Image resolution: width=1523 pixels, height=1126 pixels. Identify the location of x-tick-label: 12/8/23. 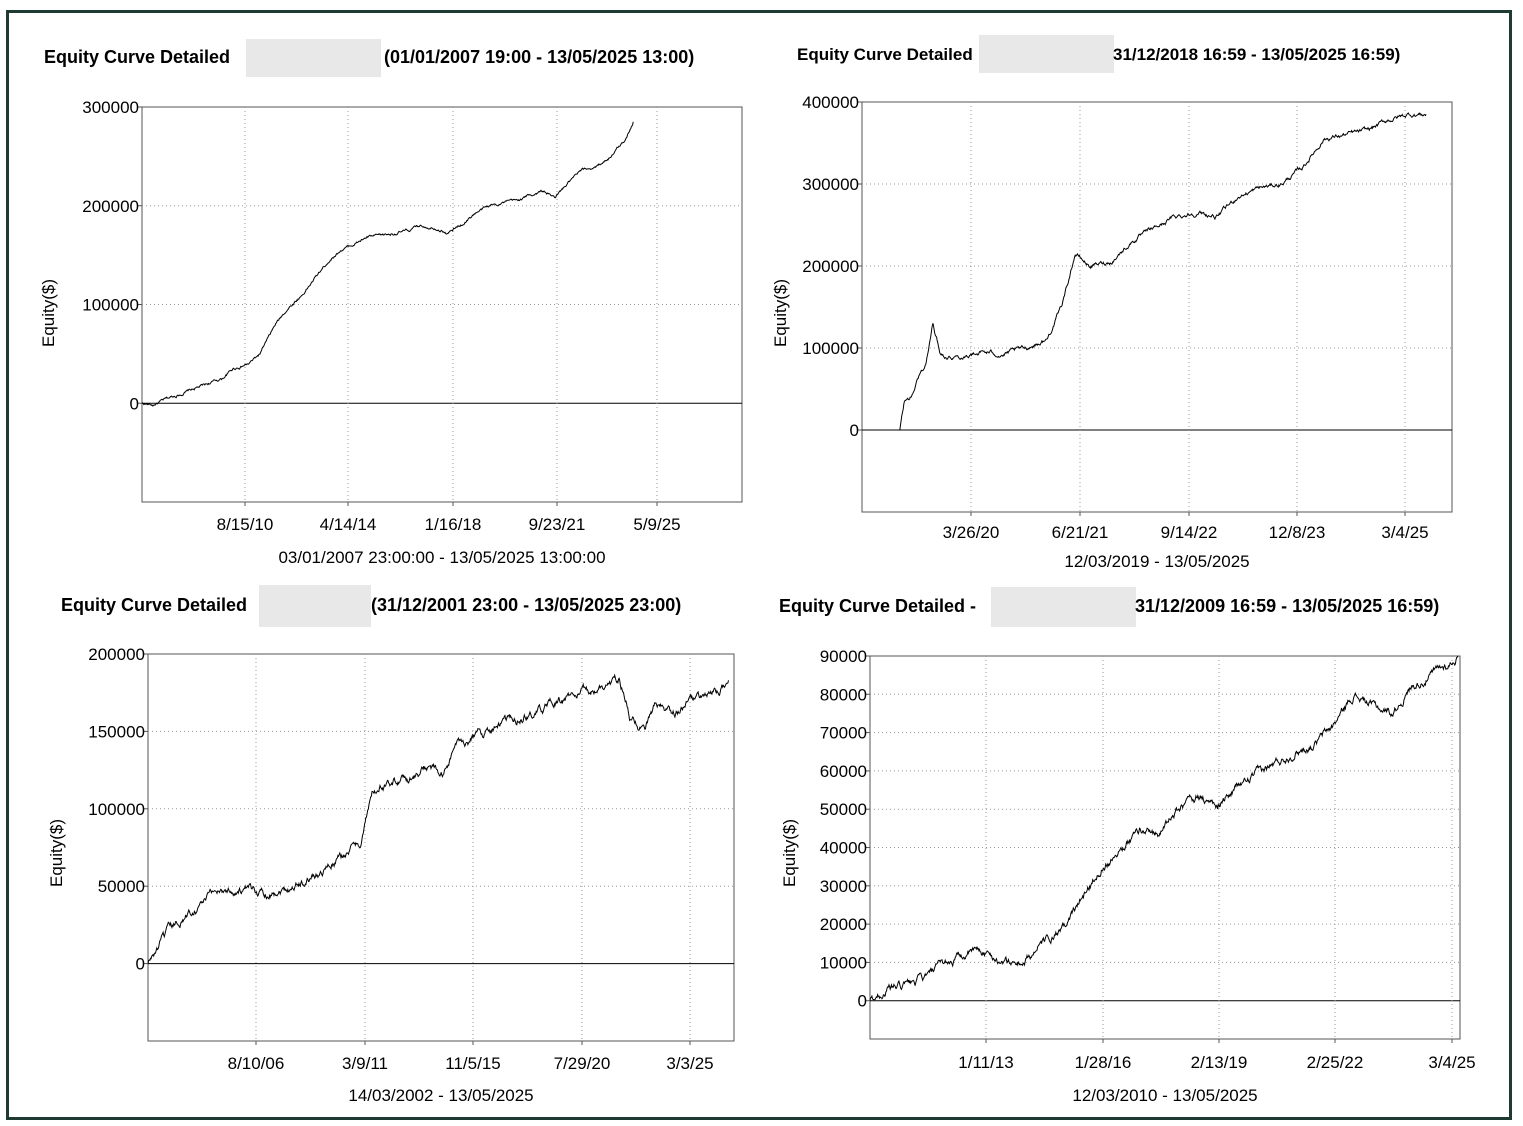
(1297, 532).